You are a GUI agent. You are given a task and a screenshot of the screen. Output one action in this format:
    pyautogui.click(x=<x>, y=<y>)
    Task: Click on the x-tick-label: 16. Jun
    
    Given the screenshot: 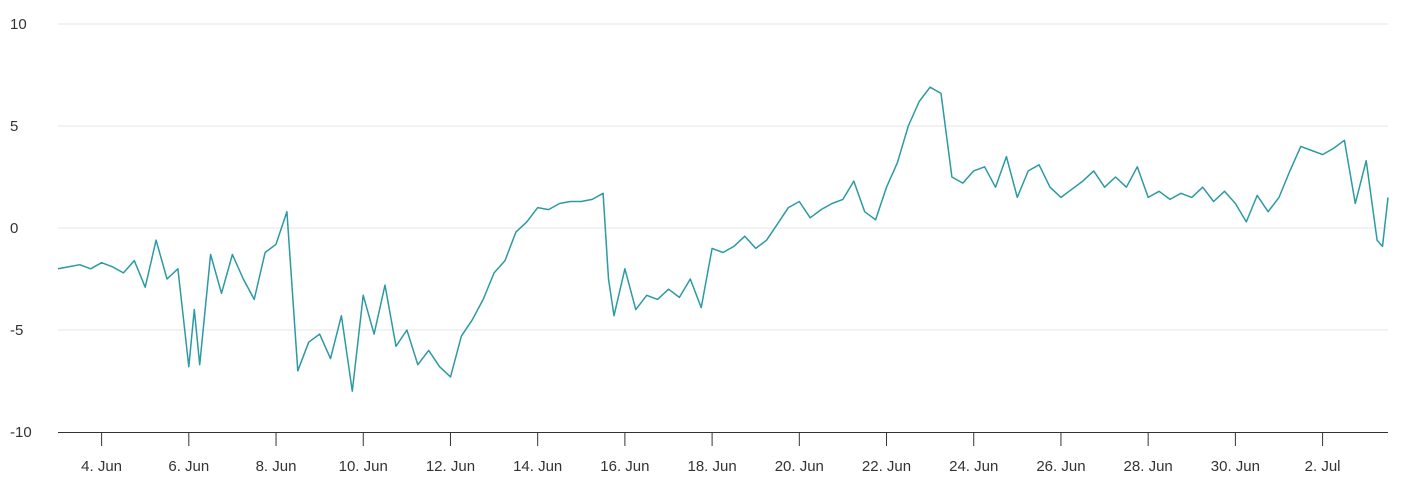 What is the action you would take?
    pyautogui.click(x=624, y=466)
    